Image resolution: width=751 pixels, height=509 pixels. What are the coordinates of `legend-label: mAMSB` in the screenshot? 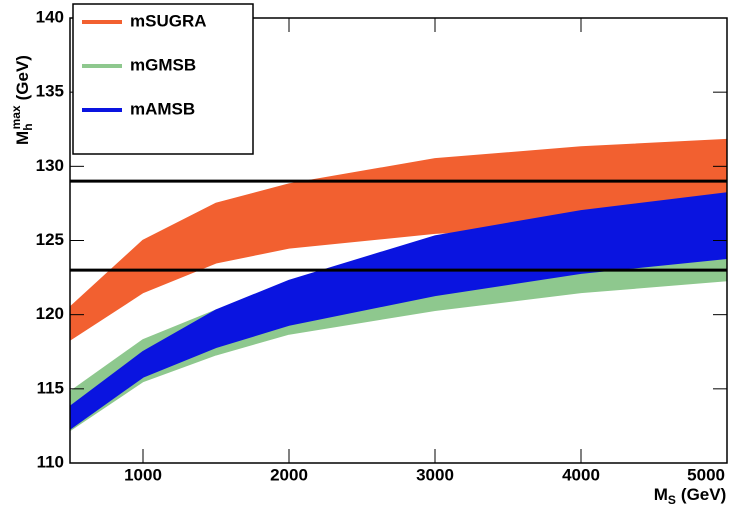 It's located at (162, 108).